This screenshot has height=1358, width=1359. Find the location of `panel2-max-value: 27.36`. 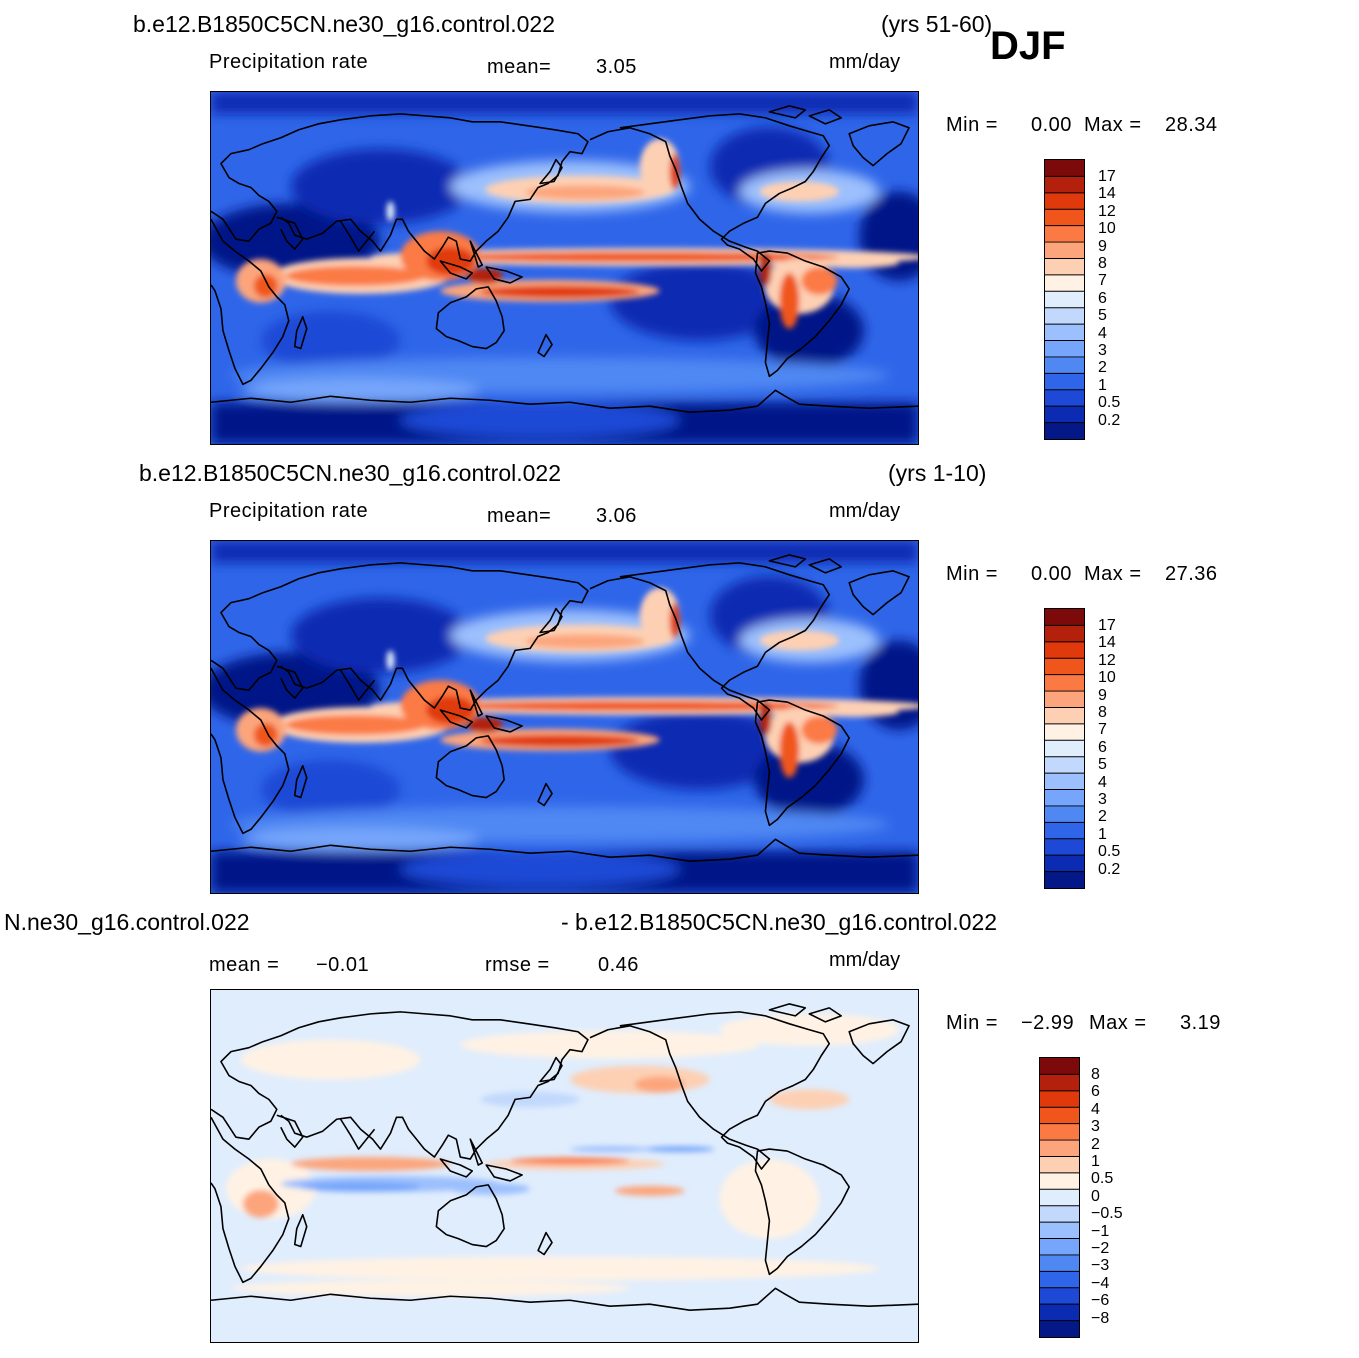

panel2-max-value: 27.36 is located at coordinates (1191, 574).